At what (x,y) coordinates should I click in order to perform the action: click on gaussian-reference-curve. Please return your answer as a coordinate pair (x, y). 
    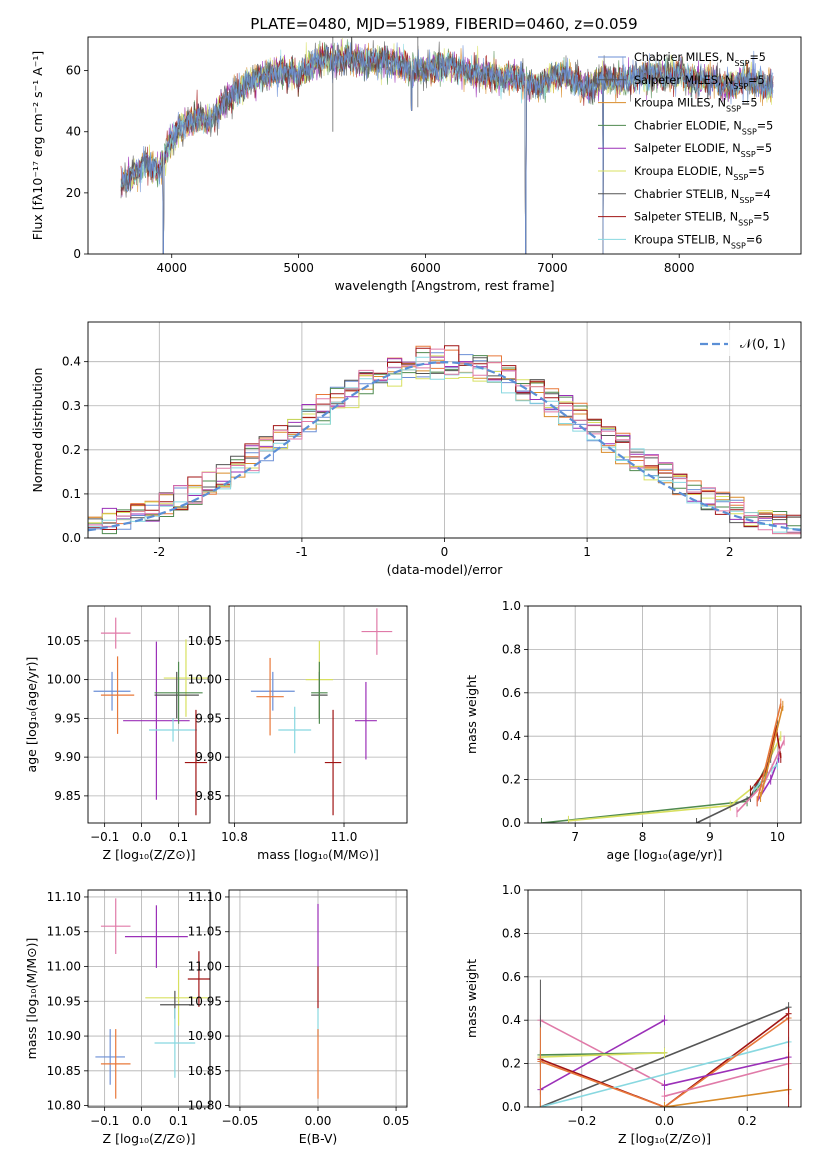
    Looking at the image, I should click on (444, 446).